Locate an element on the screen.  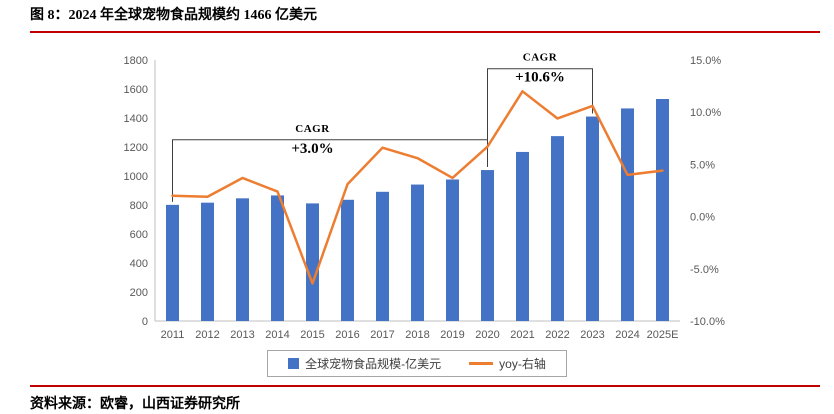
bar-2016 is located at coordinates (347, 260).